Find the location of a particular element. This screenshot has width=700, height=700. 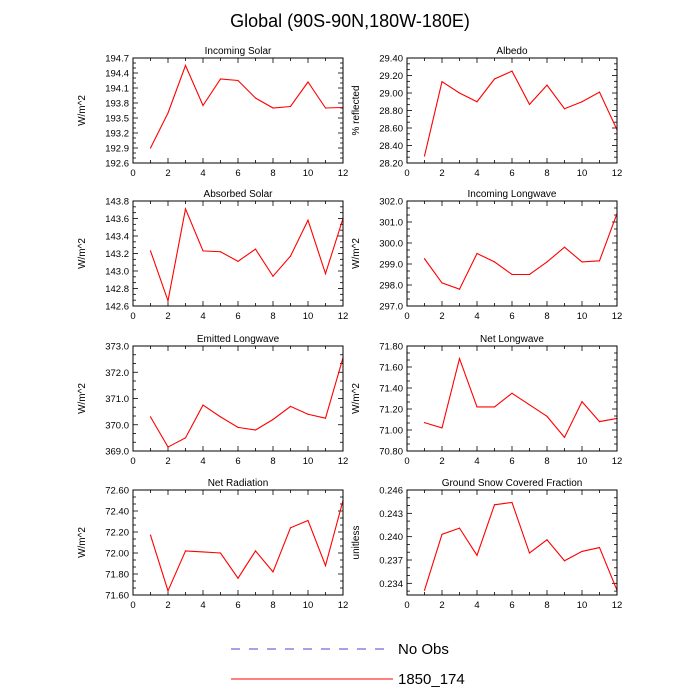

y-tick-label: 143.8 is located at coordinates (117, 202).